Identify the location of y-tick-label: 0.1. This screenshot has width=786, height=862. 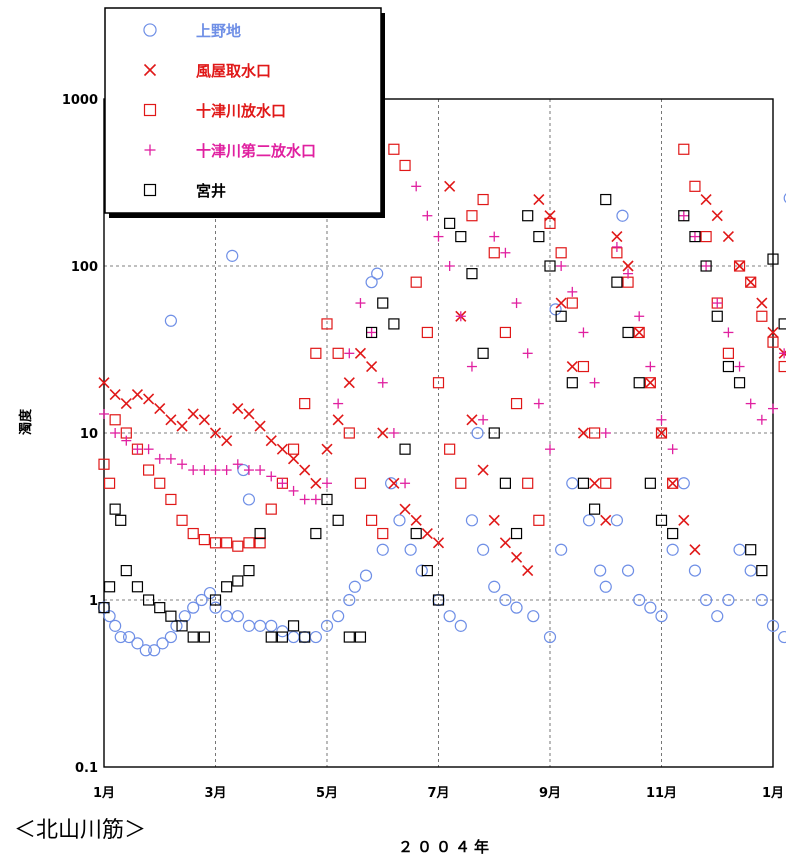
(86, 768).